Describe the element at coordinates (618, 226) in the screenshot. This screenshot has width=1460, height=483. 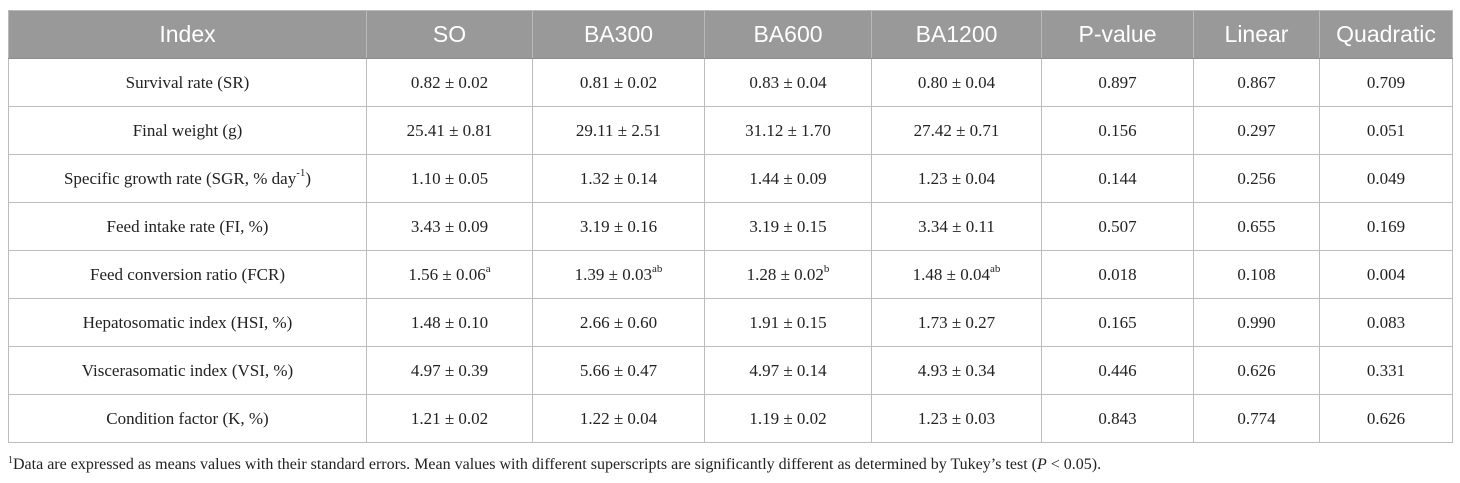
I see `ba300-cell: 3.19 ± 0.16` at that location.